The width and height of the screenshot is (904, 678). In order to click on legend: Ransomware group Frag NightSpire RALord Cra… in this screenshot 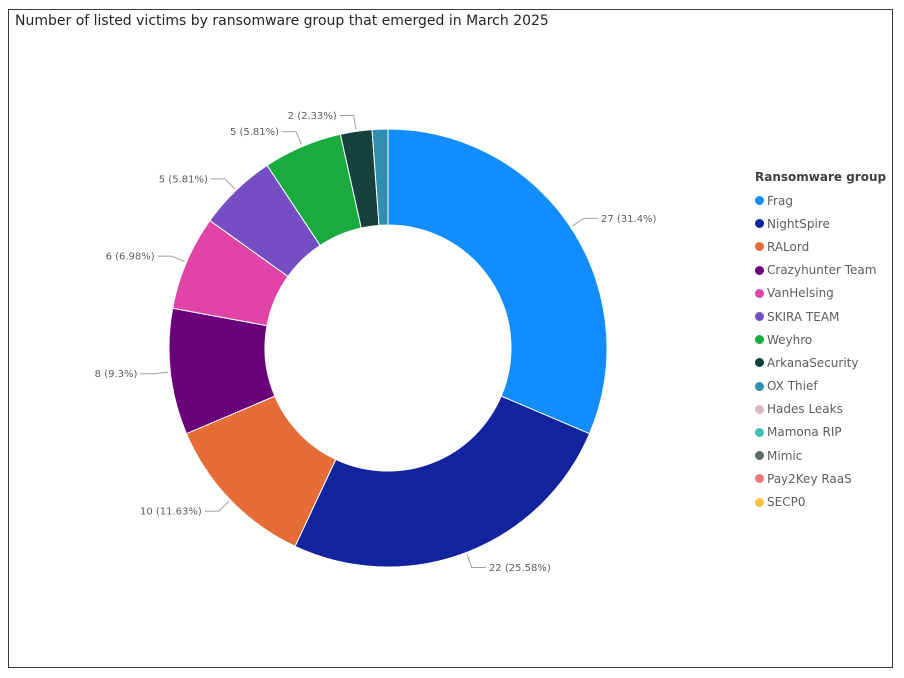, I will do `click(820, 342)`.